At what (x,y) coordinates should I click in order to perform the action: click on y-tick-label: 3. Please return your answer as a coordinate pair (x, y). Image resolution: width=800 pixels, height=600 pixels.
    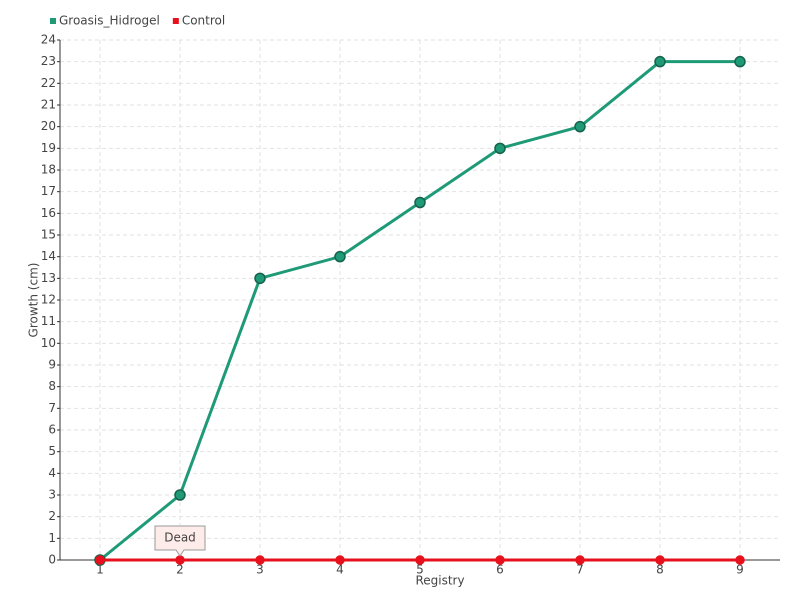
    Looking at the image, I should click on (52, 495).